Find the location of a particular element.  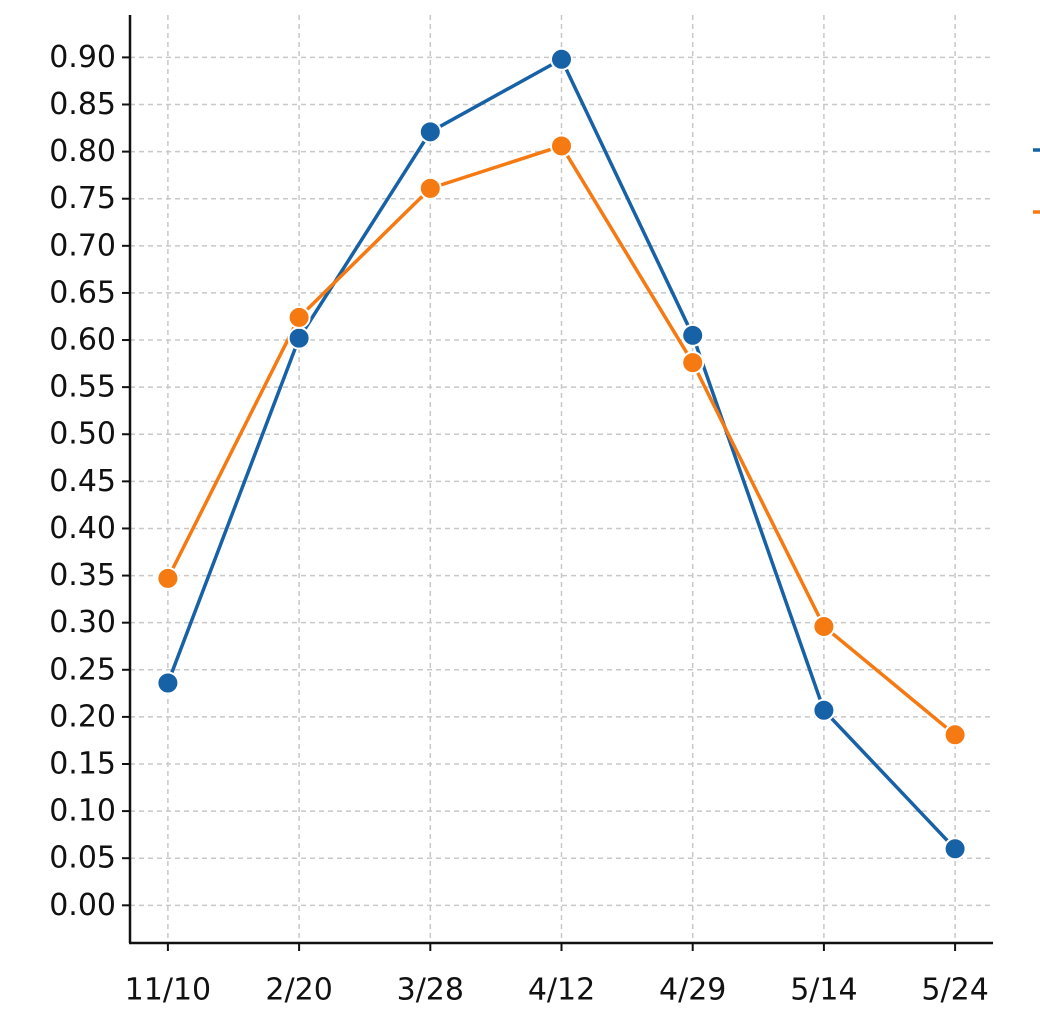

y-tick-label: 0.85 is located at coordinates (82, 104).